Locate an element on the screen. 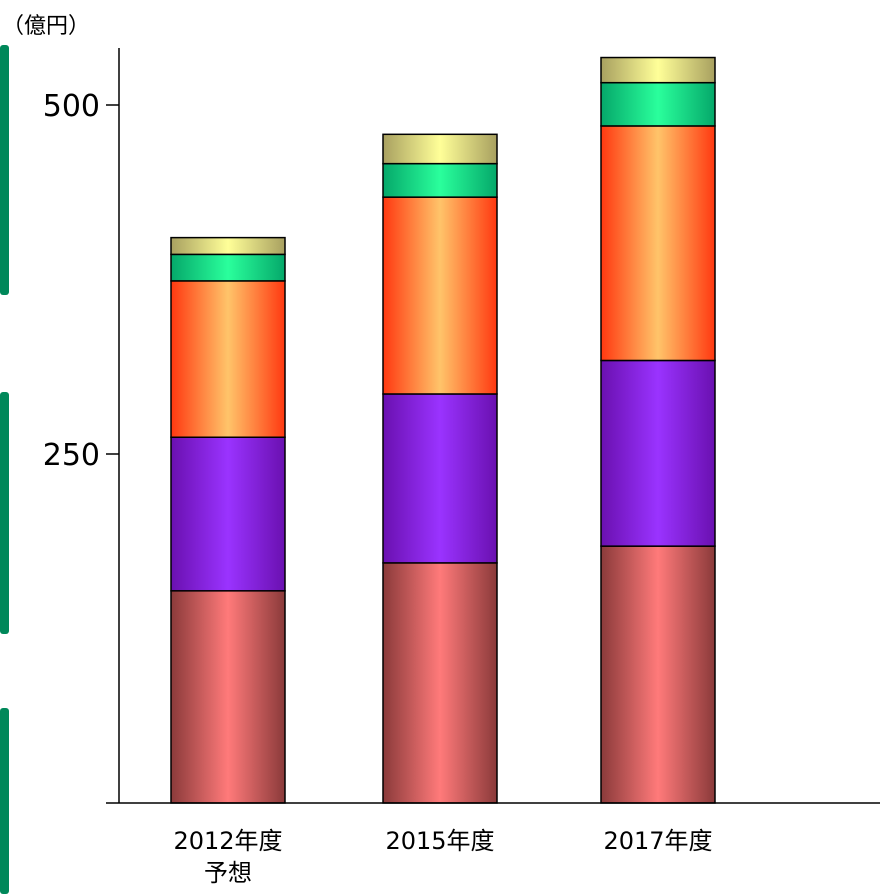 The width and height of the screenshot is (885, 894). side-bar-top is located at coordinates (4, 170).